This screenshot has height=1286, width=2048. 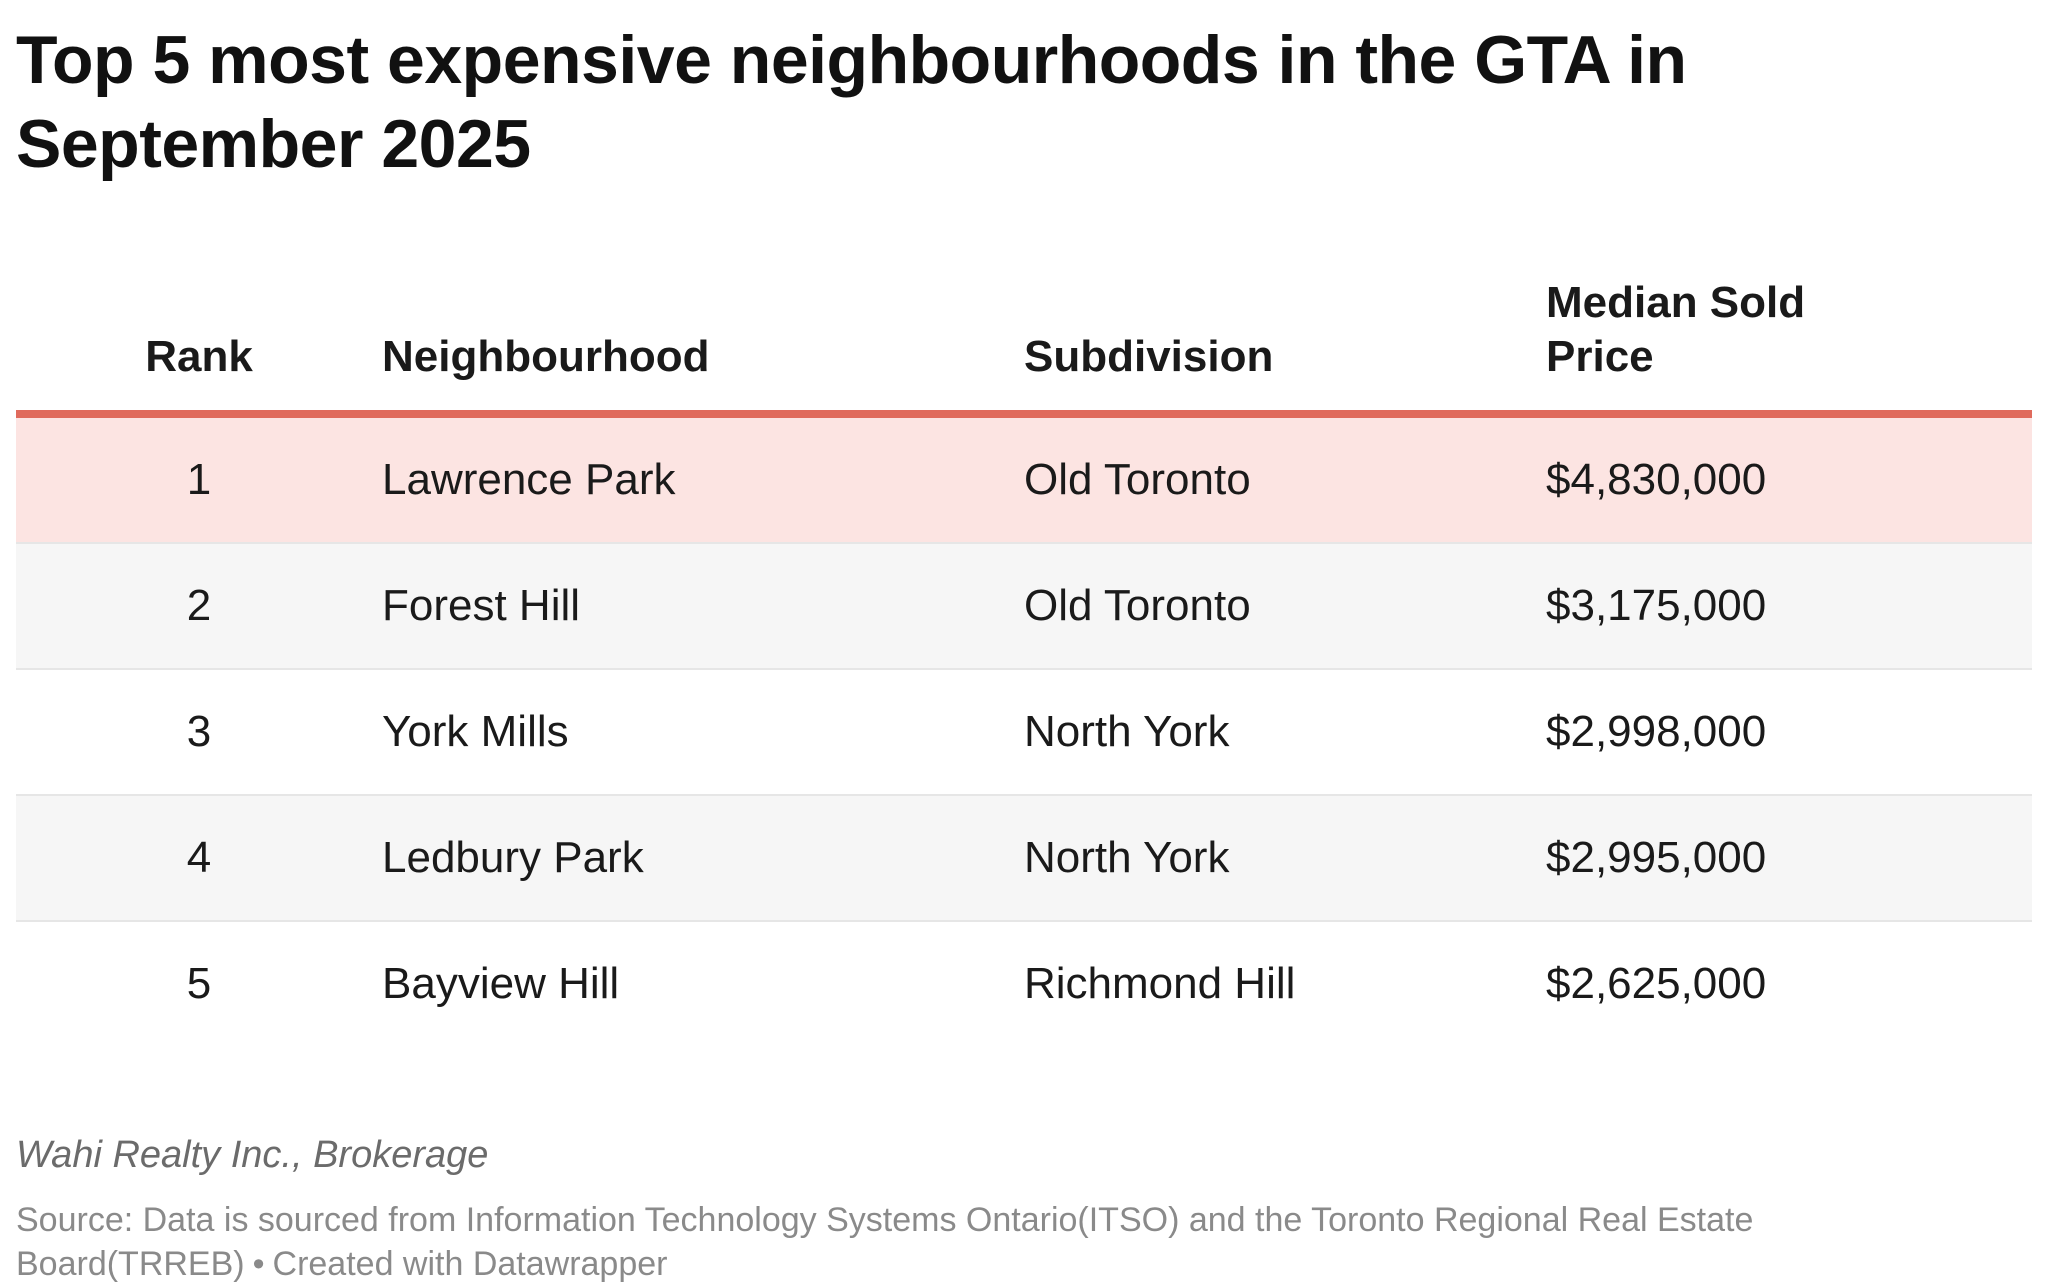 What do you see at coordinates (703, 347) in the screenshot?
I see `column-header-neighbourhood: Neighbourhood` at bounding box center [703, 347].